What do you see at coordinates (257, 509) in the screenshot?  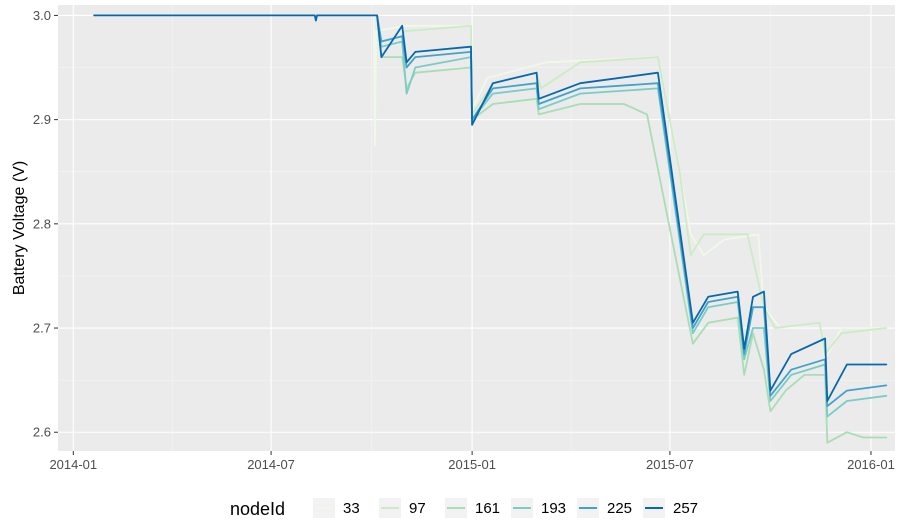 I see `legend-title: nodeId` at bounding box center [257, 509].